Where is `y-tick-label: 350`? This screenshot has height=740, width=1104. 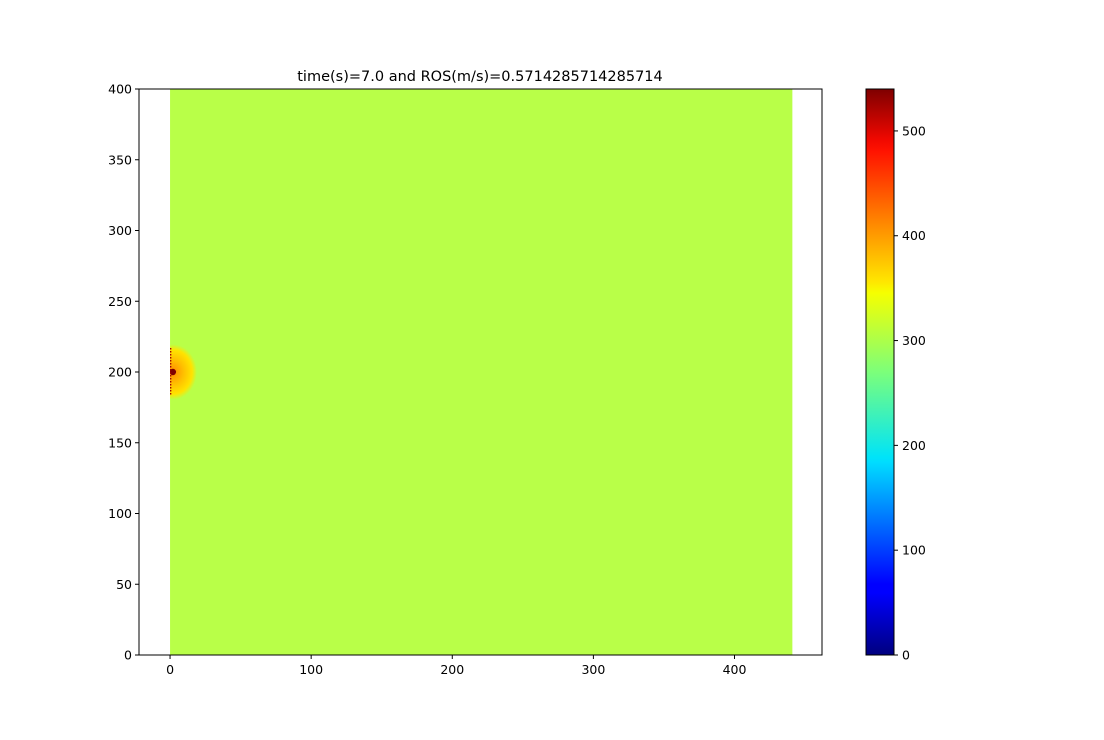
y-tick-label: 350 is located at coordinates (120, 159).